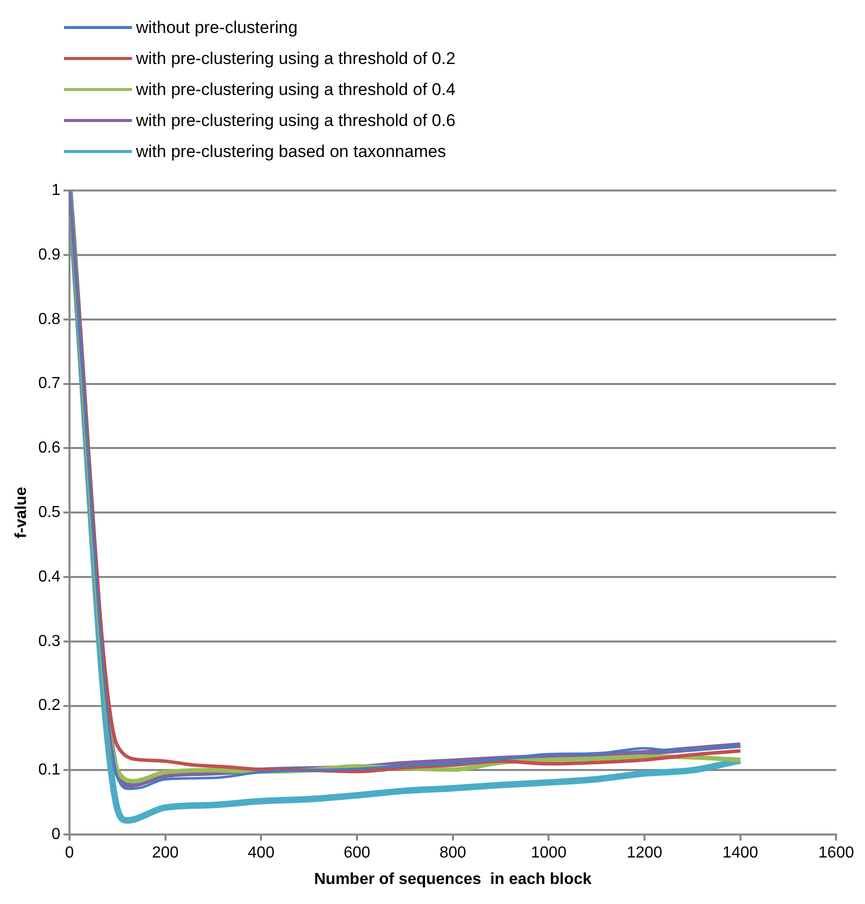 This screenshot has height=904, width=865. What do you see at coordinates (296, 58) in the screenshot?
I see `legend-label: with pre-clustering using a threshold of 0.2` at bounding box center [296, 58].